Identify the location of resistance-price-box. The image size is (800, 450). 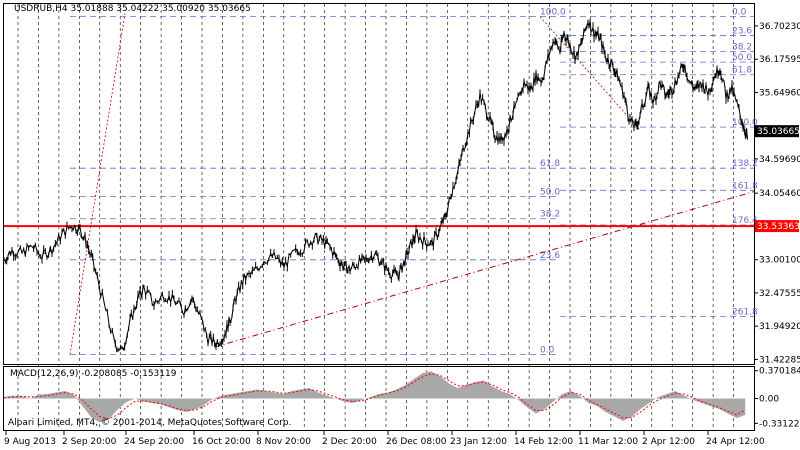
(777, 226).